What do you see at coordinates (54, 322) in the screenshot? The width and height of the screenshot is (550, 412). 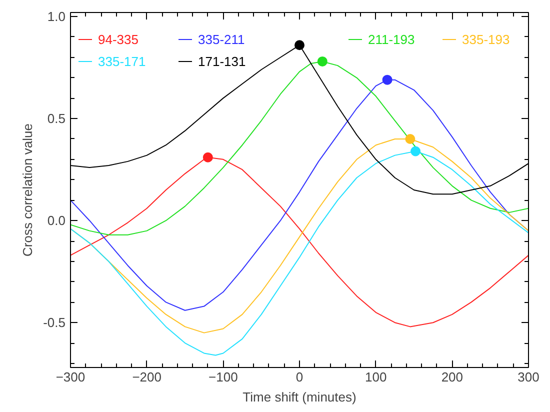 I see `y-tick-label: -0.5` at bounding box center [54, 322].